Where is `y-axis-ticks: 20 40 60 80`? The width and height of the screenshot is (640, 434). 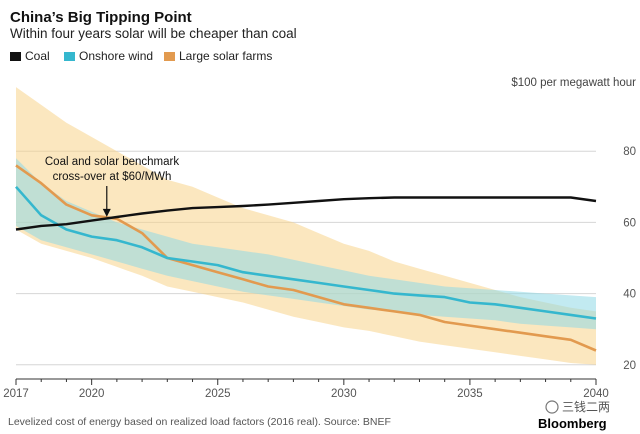 y-axis-ticks: 20 40 60 80 is located at coordinates (629, 259).